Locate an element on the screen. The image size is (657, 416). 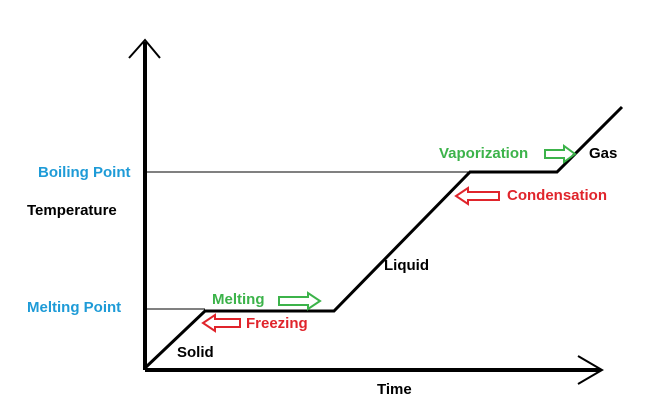
transition-label-vaporization: Vaporization is located at coordinates (483, 153).